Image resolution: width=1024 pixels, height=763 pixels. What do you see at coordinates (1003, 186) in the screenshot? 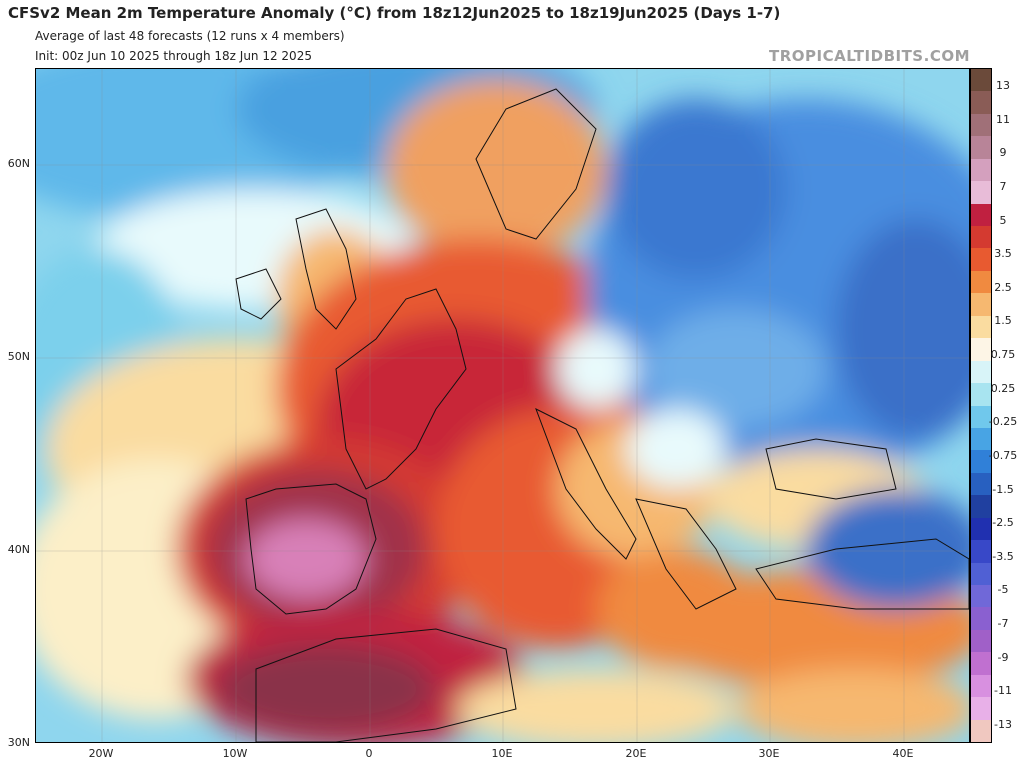
I see `colorbar-label: 7` at bounding box center [1003, 186].